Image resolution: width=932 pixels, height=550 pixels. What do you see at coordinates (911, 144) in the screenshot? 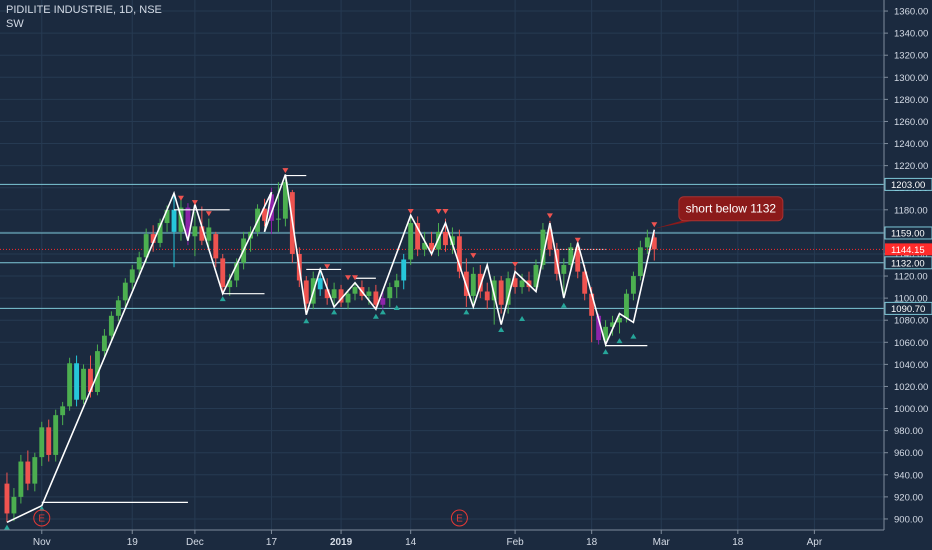
I see `price-tick-label: 1240.00` at bounding box center [911, 144].